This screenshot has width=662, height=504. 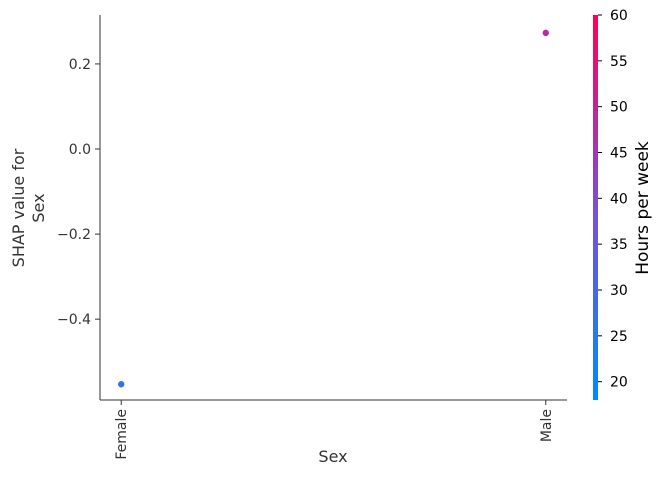 What do you see at coordinates (619, 383) in the screenshot?
I see `colorbar-tick-label: 20` at bounding box center [619, 383].